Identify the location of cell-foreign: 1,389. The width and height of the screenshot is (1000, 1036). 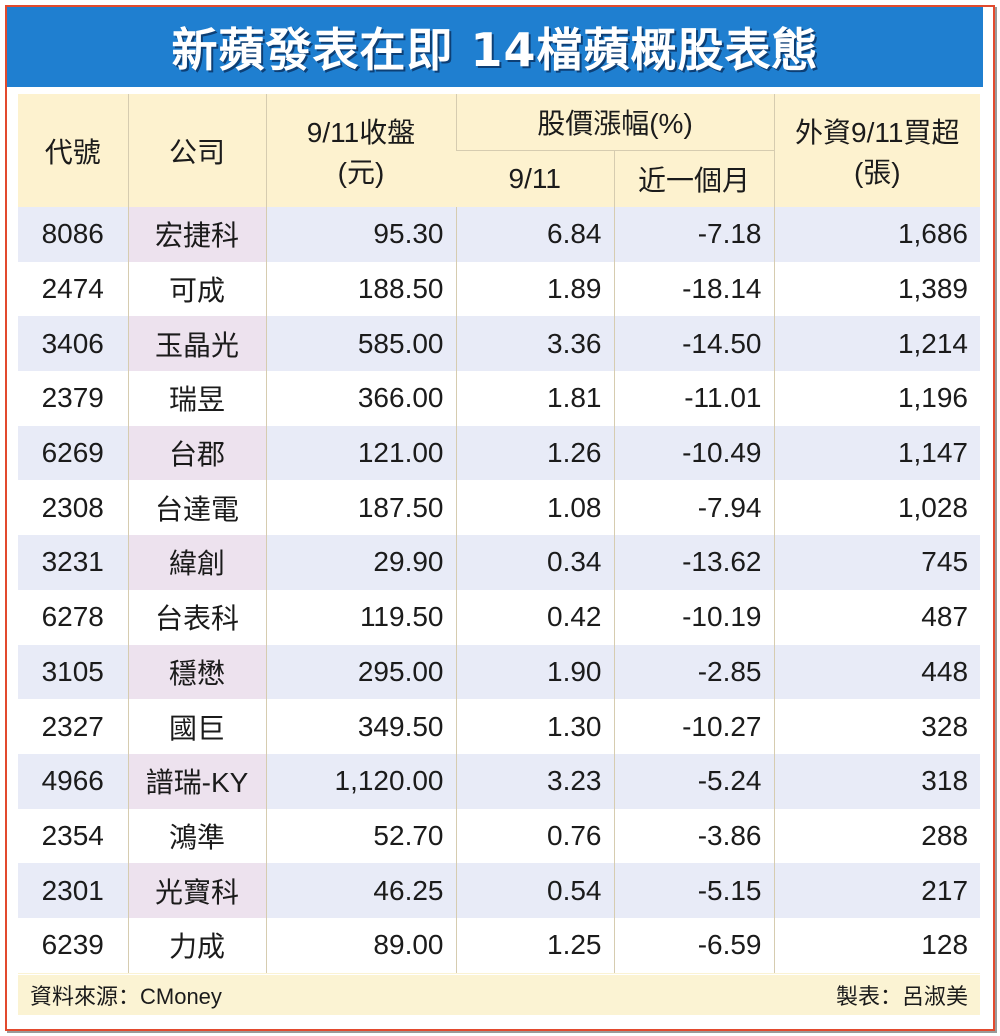
(877, 289).